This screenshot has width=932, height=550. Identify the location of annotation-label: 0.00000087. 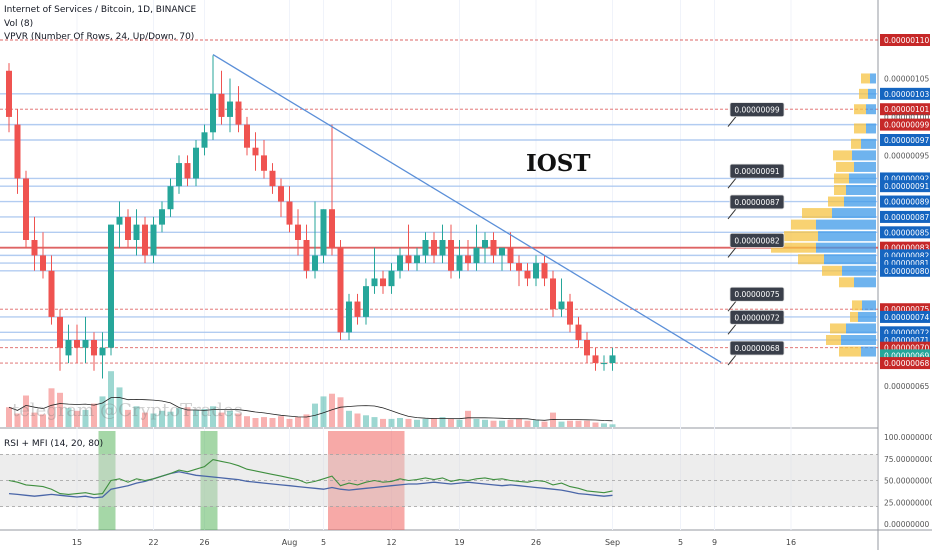
(757, 202).